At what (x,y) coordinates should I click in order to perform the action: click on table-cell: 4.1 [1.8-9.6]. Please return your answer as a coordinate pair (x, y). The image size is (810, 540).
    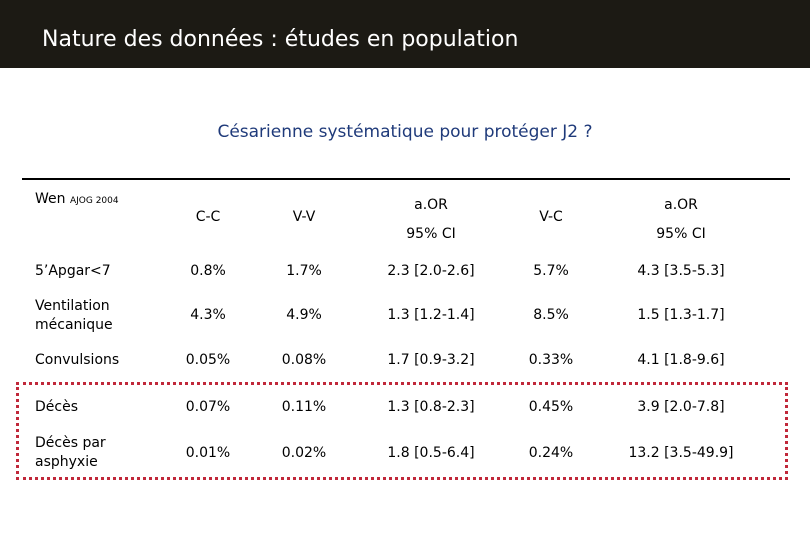
    Looking at the image, I should click on (681, 360).